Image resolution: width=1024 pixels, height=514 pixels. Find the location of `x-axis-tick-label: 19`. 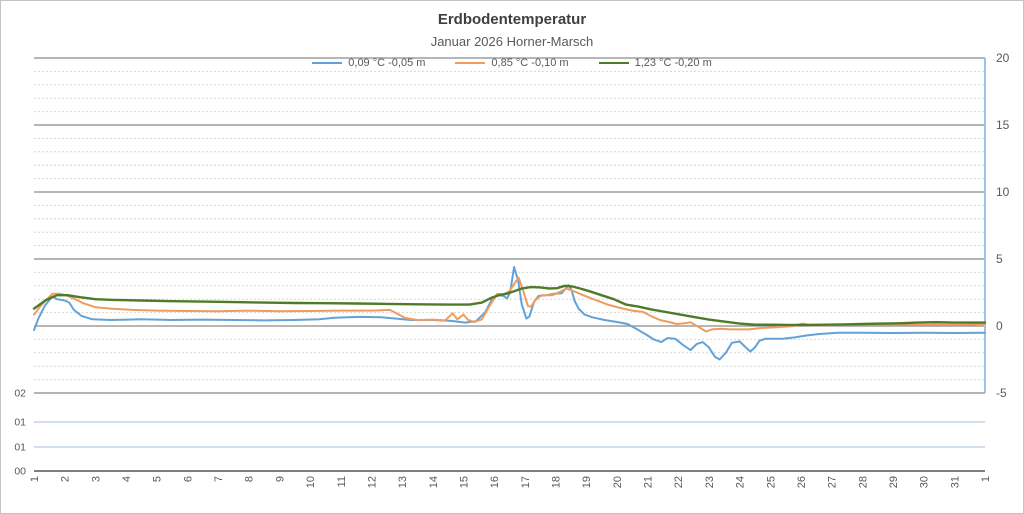

x-axis-tick-label: 19 is located at coordinates (587, 482).